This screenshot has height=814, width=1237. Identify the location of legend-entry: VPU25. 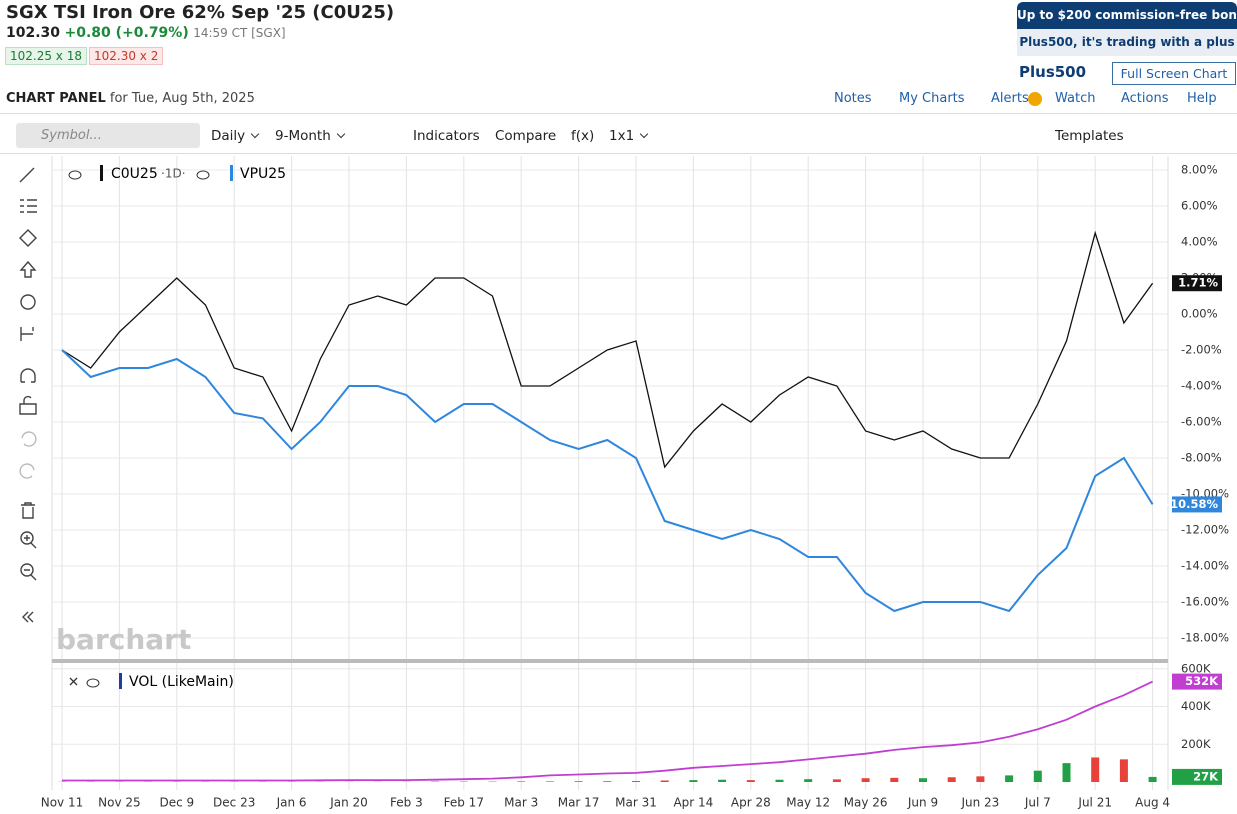
(263, 174).